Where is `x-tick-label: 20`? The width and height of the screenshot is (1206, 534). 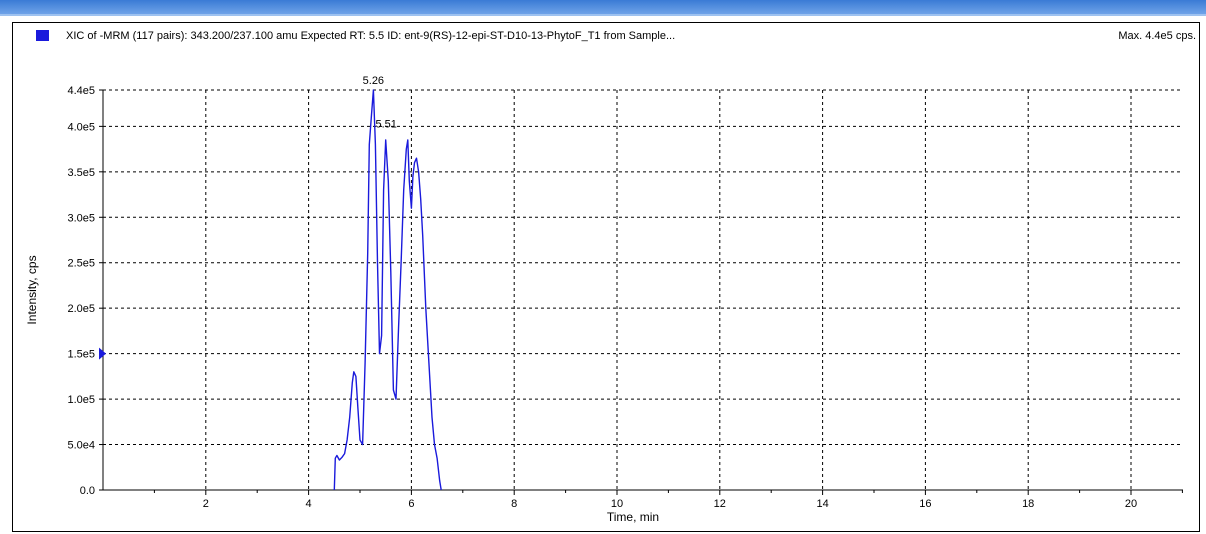
x-tick-label: 20 is located at coordinates (1131, 504).